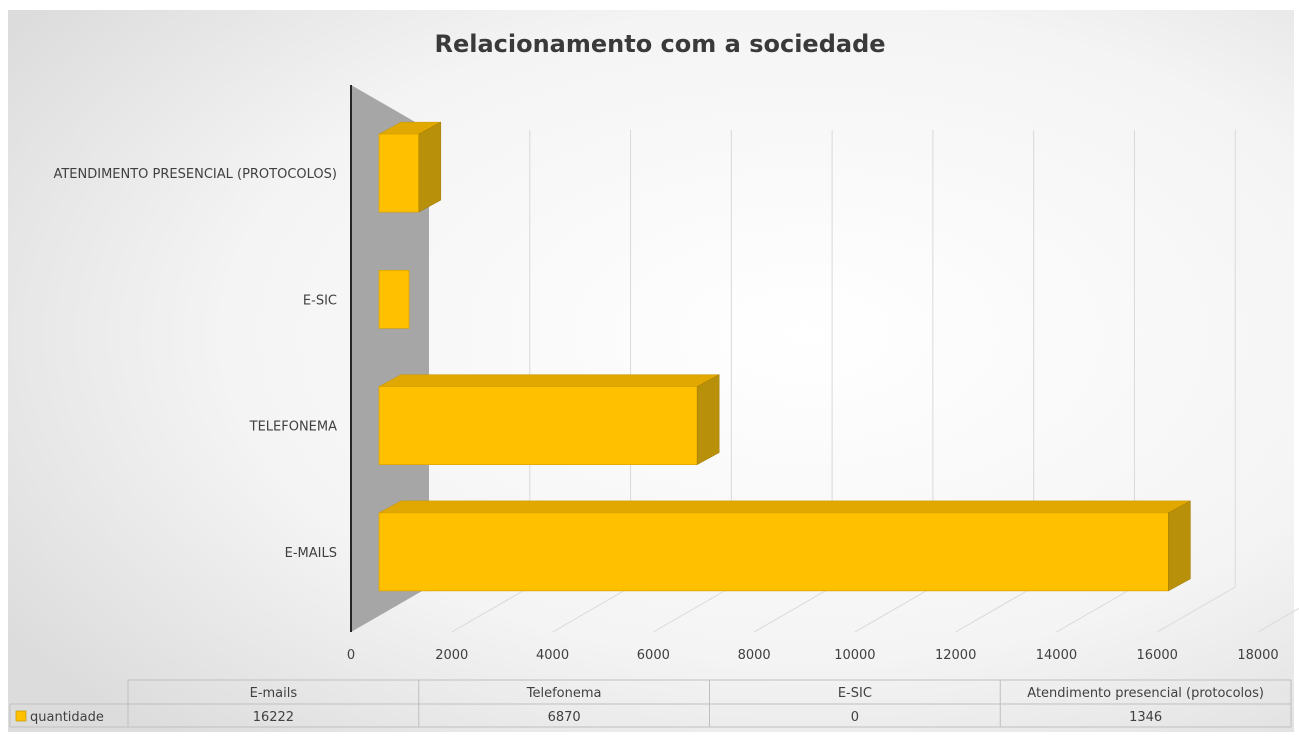  Describe the element at coordinates (955, 655) in the screenshot. I see `x-tick-label: 12000` at that location.